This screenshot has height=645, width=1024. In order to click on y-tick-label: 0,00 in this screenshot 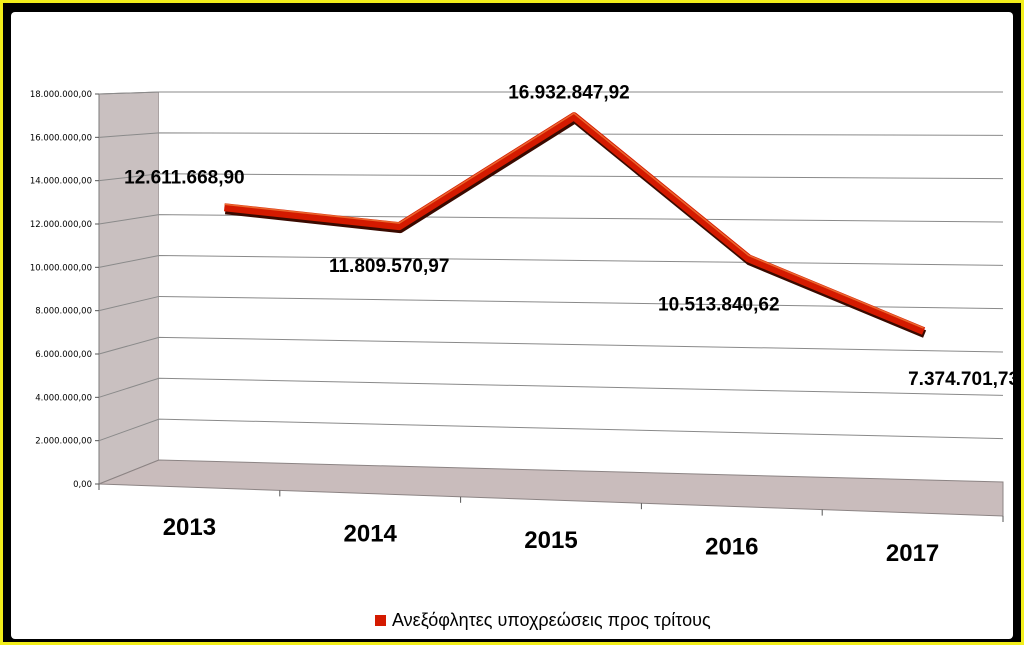, I will do `click(82, 485)`.